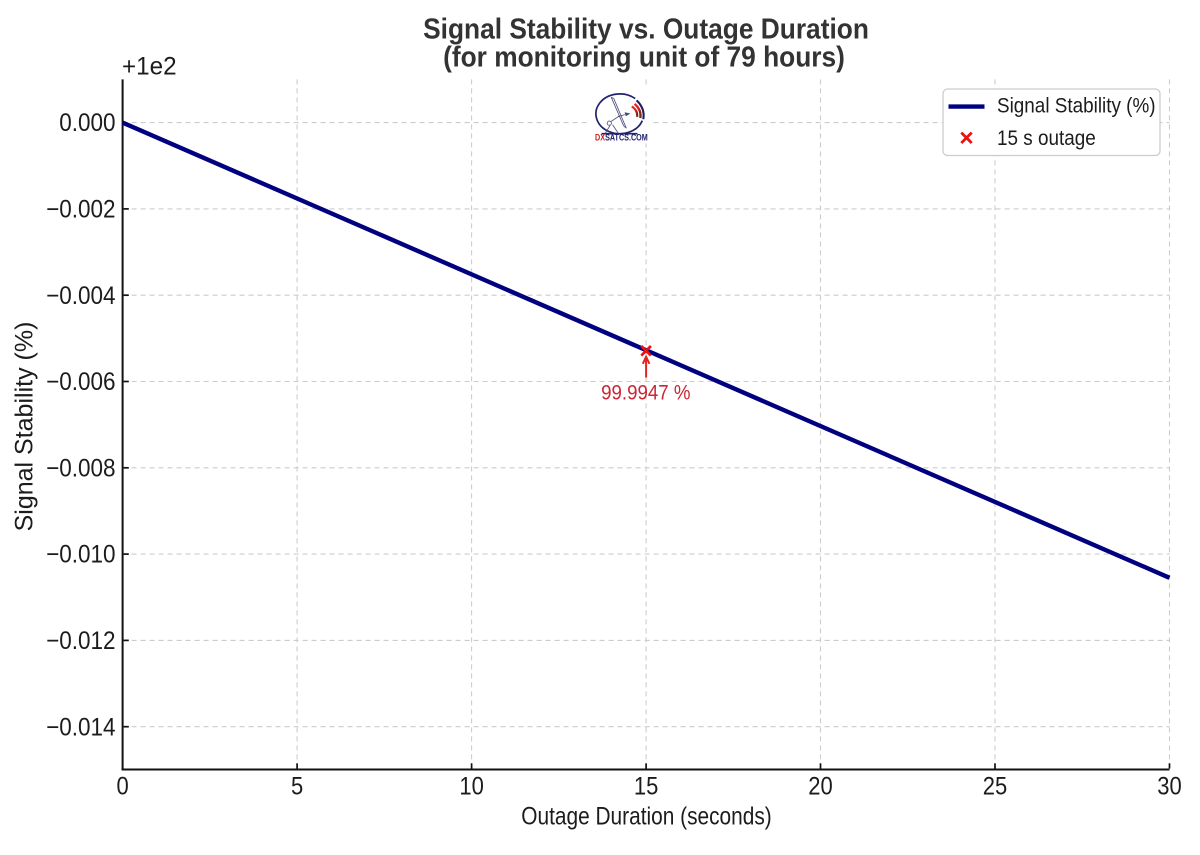 This screenshot has width=1200, height=855. Describe the element at coordinates (646, 28) in the screenshot. I see `svg-text:Signal Stability vs. Outage Du: Signal Stability vs. Outage Duration` at that location.